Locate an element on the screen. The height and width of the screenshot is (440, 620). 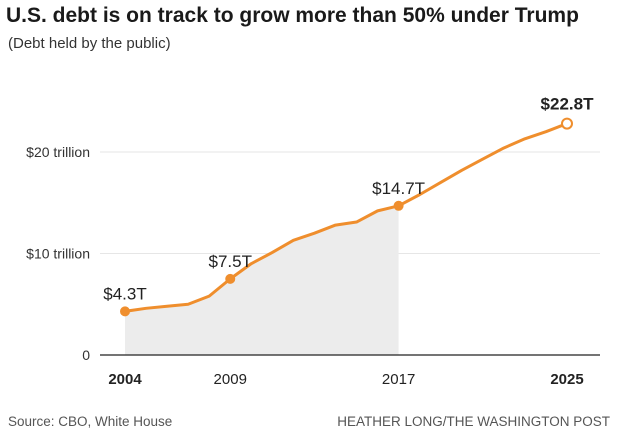
y-tick-label: $20 trillion is located at coordinates (58, 152).